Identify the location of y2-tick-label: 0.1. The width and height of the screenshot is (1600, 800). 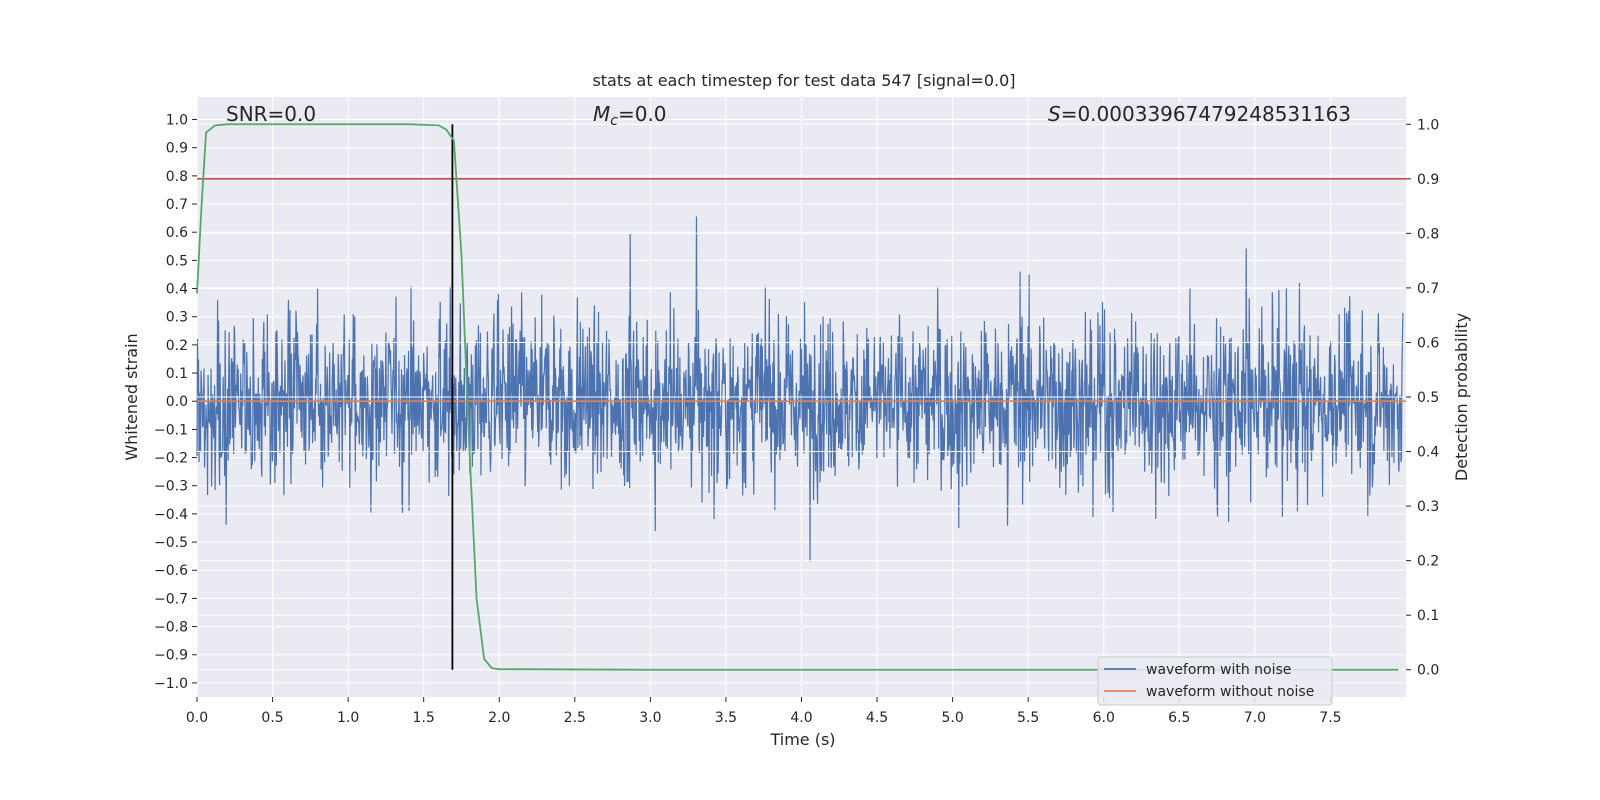
(1428, 616).